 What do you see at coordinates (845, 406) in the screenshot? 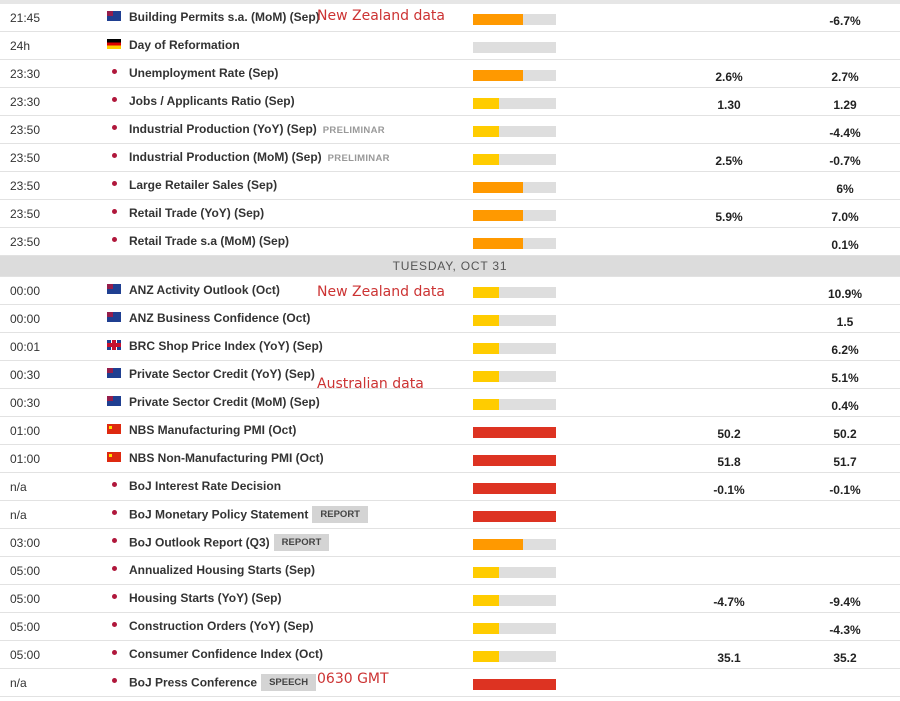
I see `previous-value: 0.4%` at bounding box center [845, 406].